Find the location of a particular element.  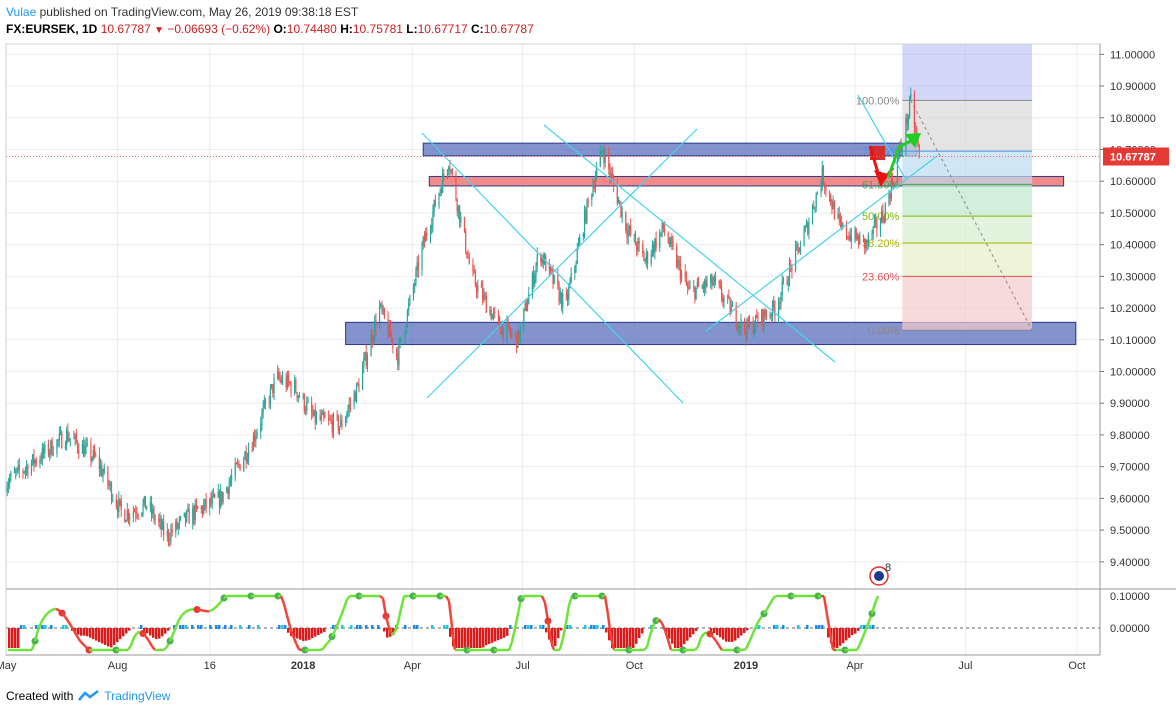

y-tick-label: 10.00000 is located at coordinates (1133, 373).